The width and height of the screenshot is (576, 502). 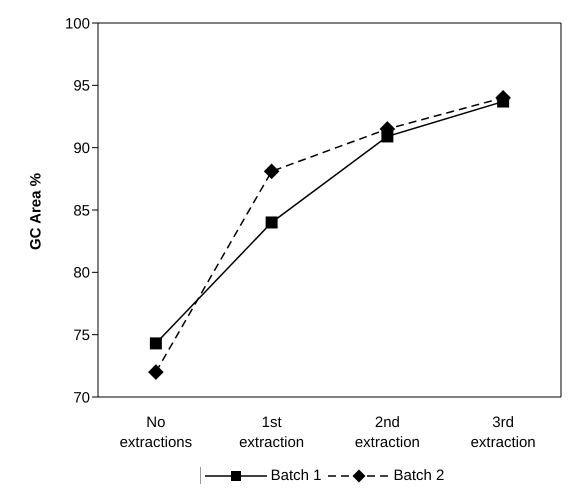 I want to click on legend-label: Batch 1, so click(x=296, y=475).